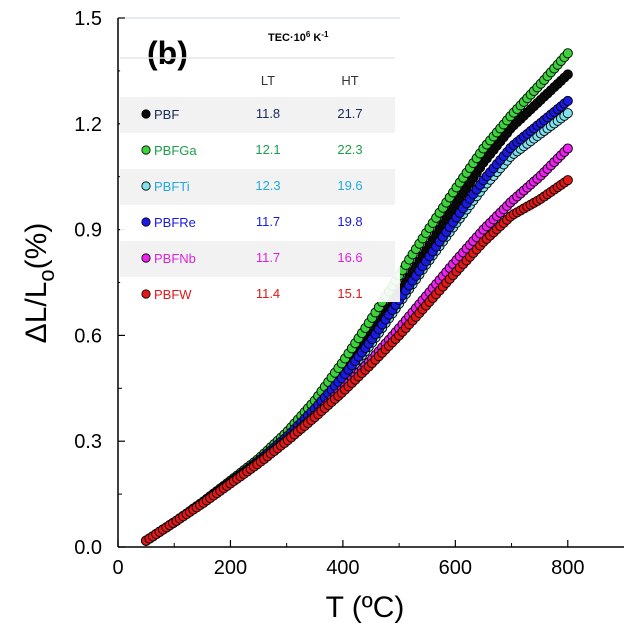 The width and height of the screenshot is (624, 628). Describe the element at coordinates (46, 275) in the screenshot. I see `y-axis-label-sub: o` at that location.